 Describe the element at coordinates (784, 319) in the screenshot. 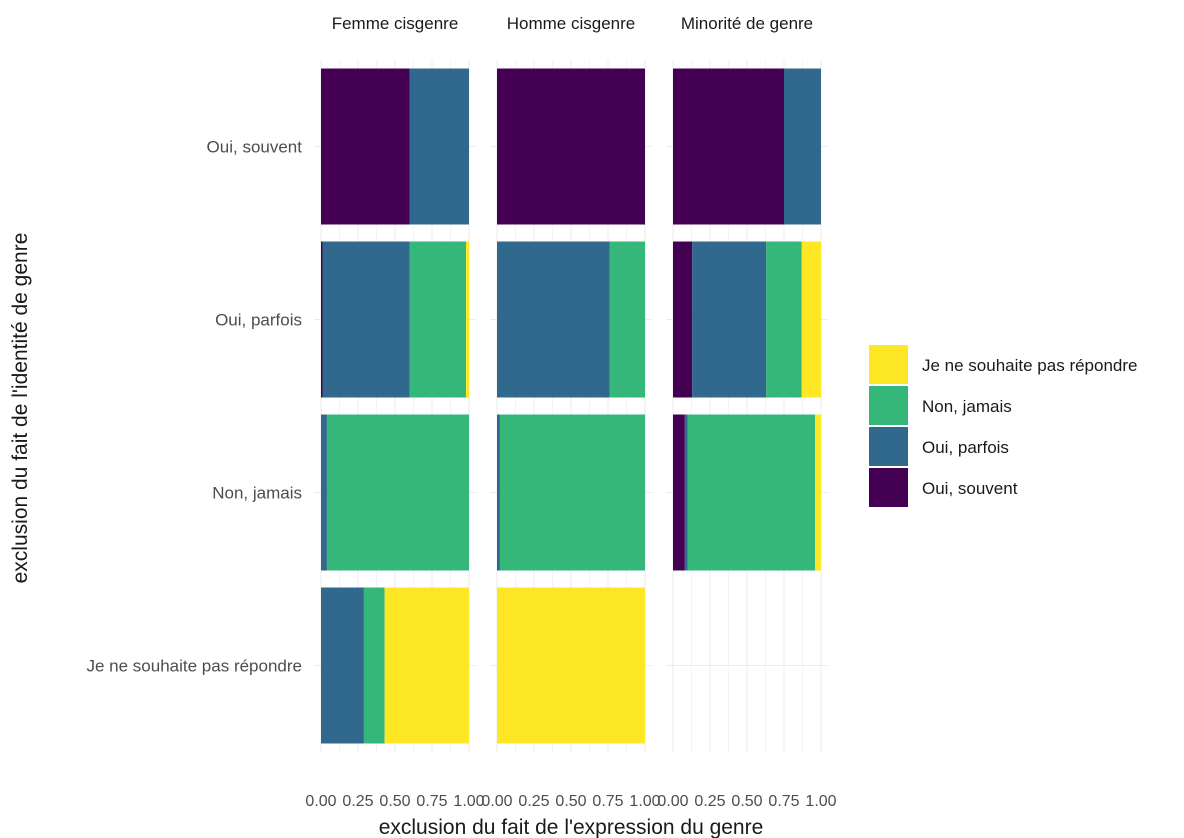

I see `bar-minorite-de-genre-oui-parfois-non-jamais` at that location.